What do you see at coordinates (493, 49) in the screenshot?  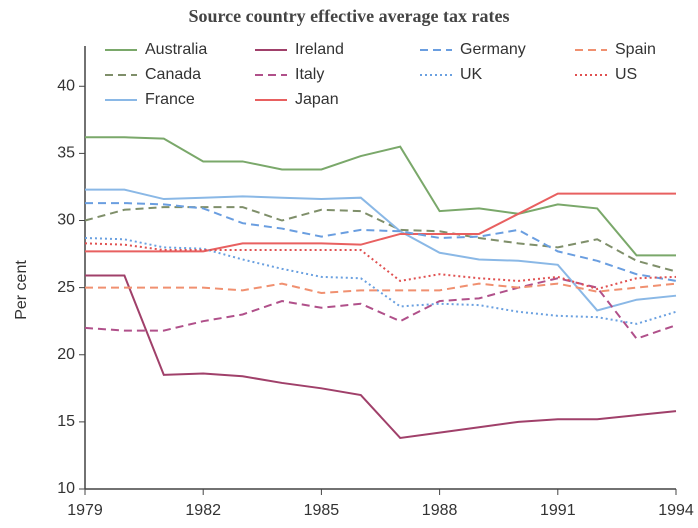 I see `legend-label: Germany` at bounding box center [493, 49].